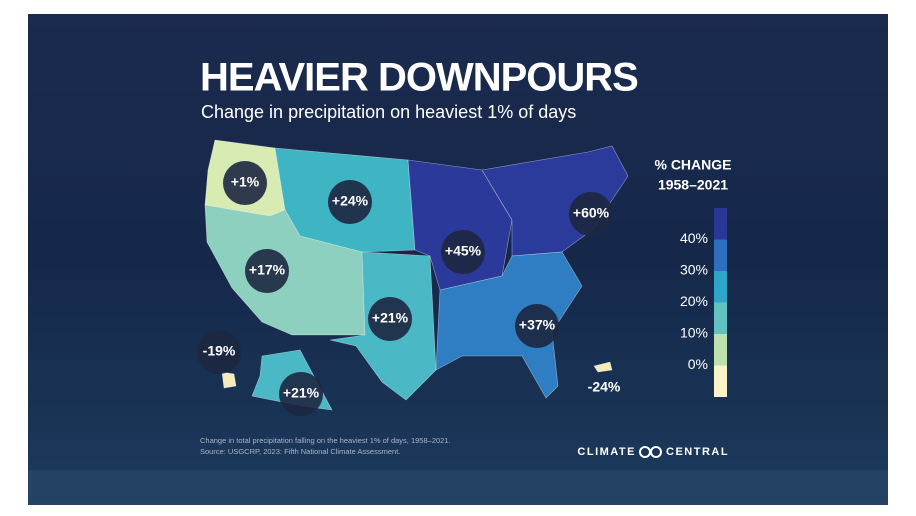 This screenshot has height=516, width=916. I want to click on region-label: +17%, so click(267, 270).